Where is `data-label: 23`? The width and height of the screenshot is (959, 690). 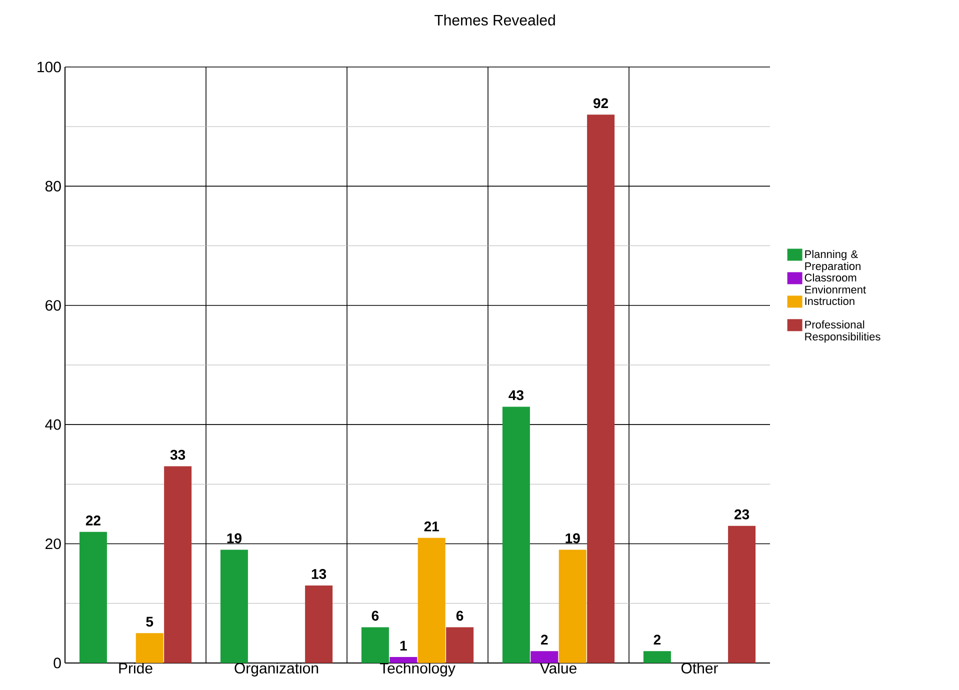 data-label: 23 is located at coordinates (742, 514).